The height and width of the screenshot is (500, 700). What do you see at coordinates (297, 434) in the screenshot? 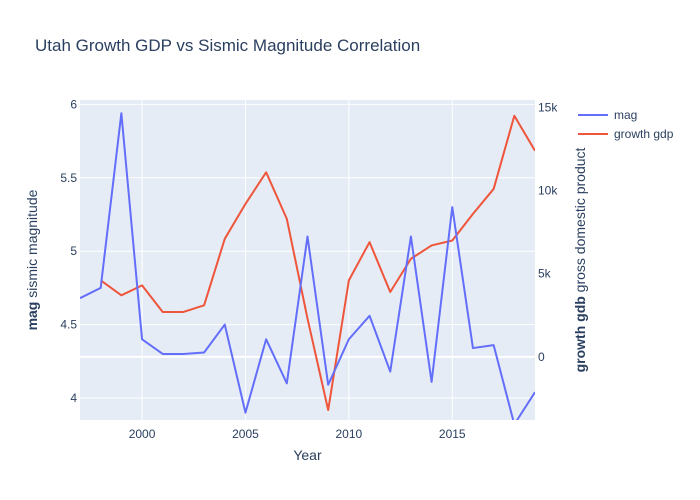
I see `x-axis-ticks: 2000 2005 2010 2015` at bounding box center [297, 434].